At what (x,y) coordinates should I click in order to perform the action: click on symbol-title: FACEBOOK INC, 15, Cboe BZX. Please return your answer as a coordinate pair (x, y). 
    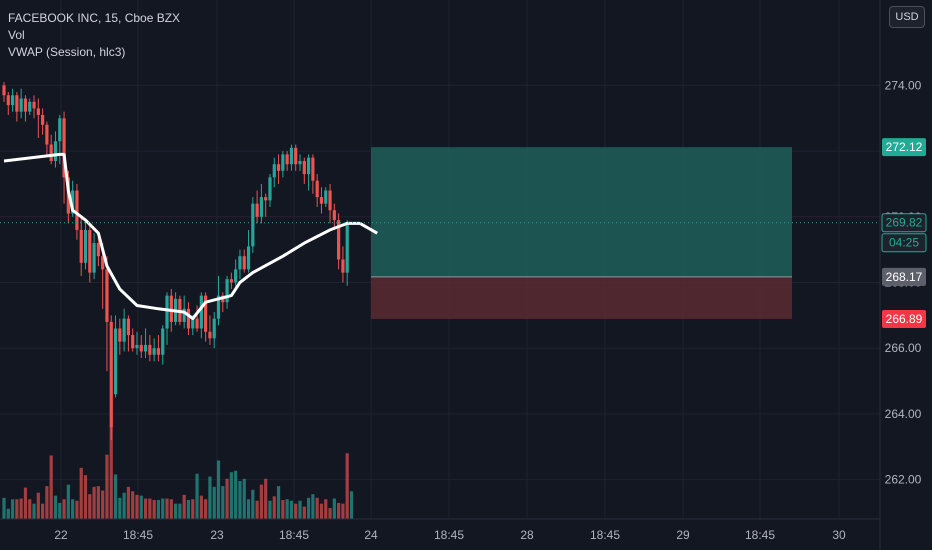
    Looking at the image, I should click on (94, 18).